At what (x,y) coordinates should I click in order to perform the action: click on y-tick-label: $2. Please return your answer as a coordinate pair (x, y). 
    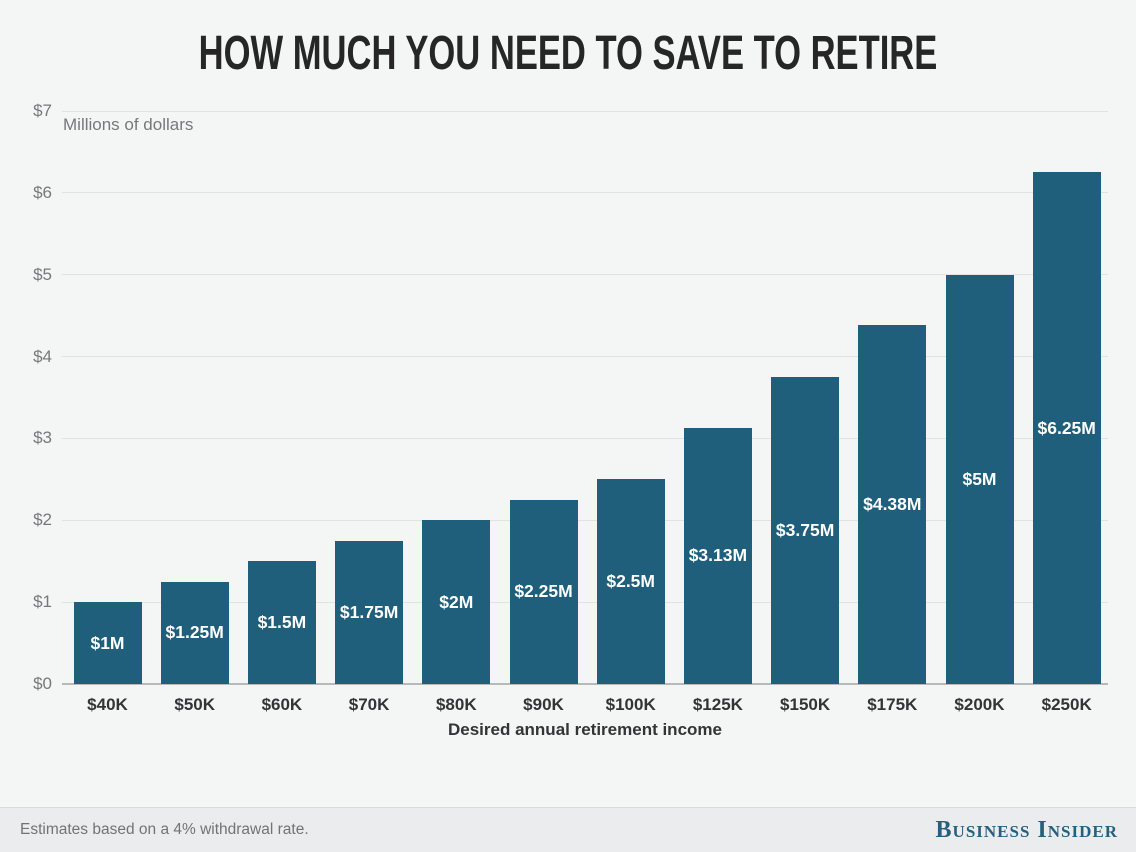
    Looking at the image, I should click on (42, 520).